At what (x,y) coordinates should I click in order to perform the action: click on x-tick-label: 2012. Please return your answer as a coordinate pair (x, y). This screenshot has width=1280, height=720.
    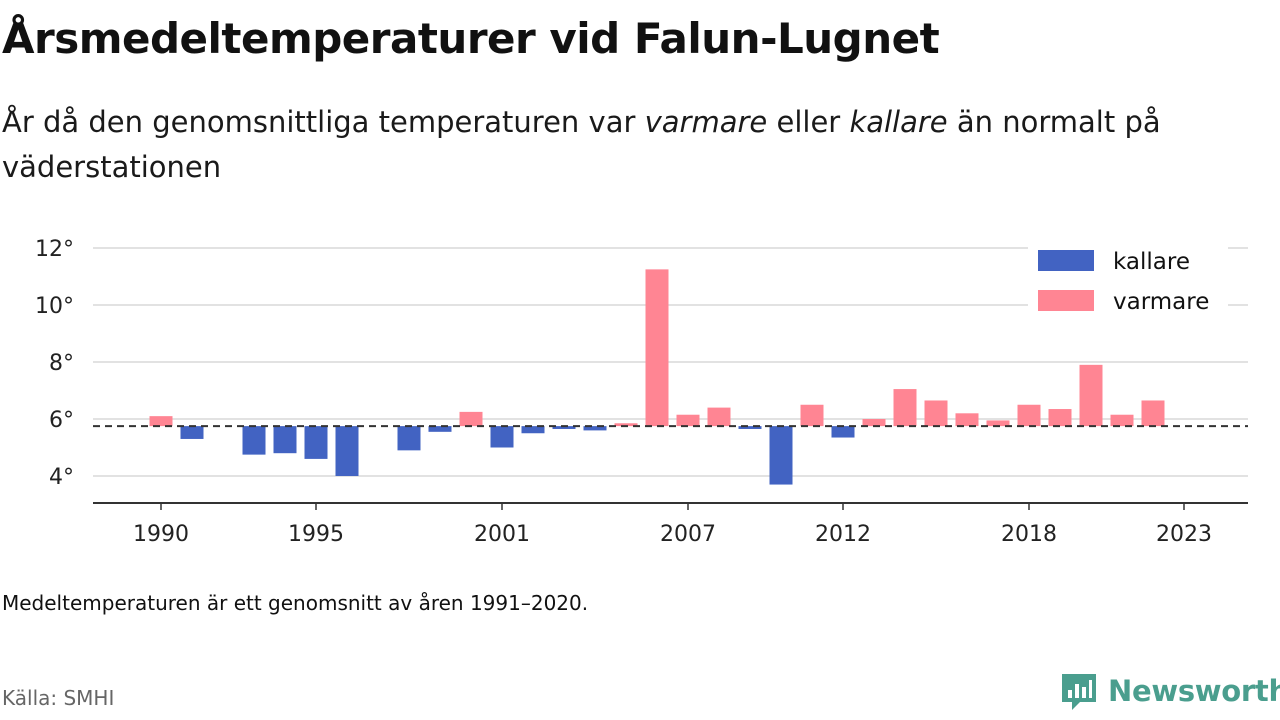
    Looking at the image, I should click on (843, 534).